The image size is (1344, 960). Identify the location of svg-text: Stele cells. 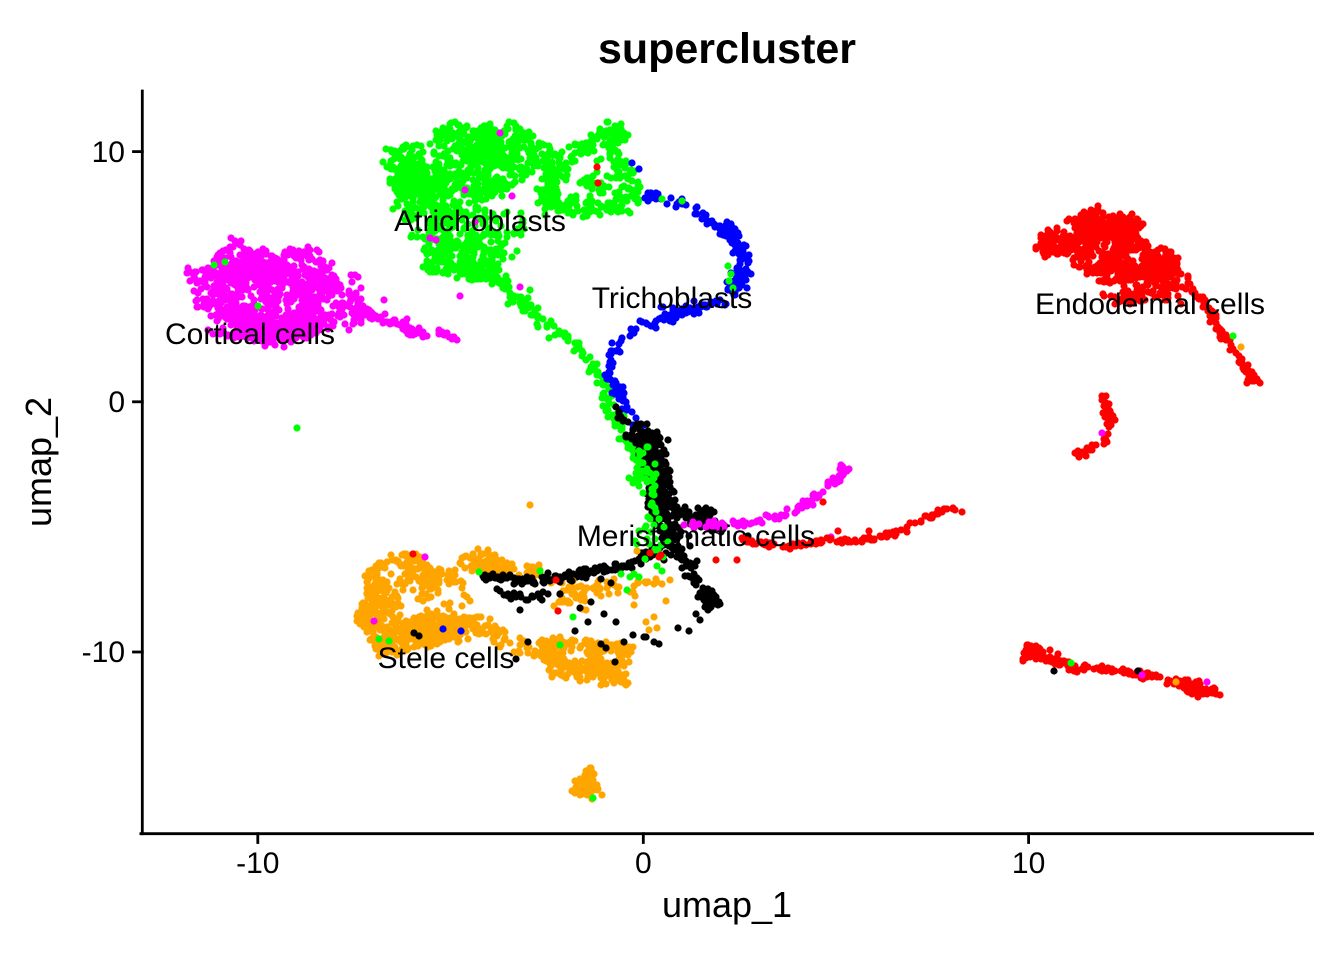
(446, 658).